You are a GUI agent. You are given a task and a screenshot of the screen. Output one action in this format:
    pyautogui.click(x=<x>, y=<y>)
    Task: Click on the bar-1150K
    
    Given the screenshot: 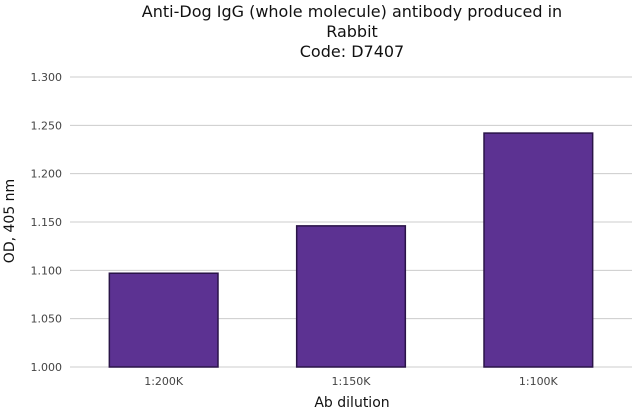 What is the action you would take?
    pyautogui.click(x=351, y=296)
    